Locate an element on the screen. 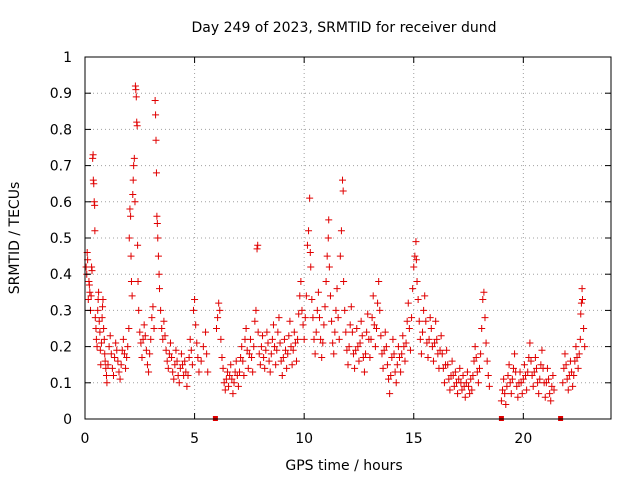 This screenshot has height=480, width=640. x-tick-label: 5 is located at coordinates (194, 439).